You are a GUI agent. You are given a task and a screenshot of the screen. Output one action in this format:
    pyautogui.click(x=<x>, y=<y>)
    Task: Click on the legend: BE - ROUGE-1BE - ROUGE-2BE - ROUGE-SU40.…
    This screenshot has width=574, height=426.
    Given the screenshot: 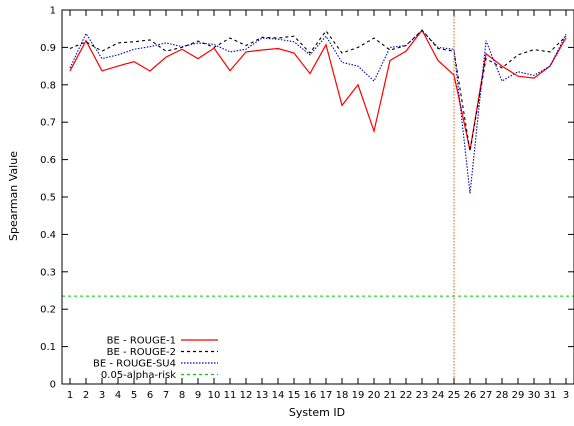 What is the action you would take?
    pyautogui.click(x=155, y=359)
    